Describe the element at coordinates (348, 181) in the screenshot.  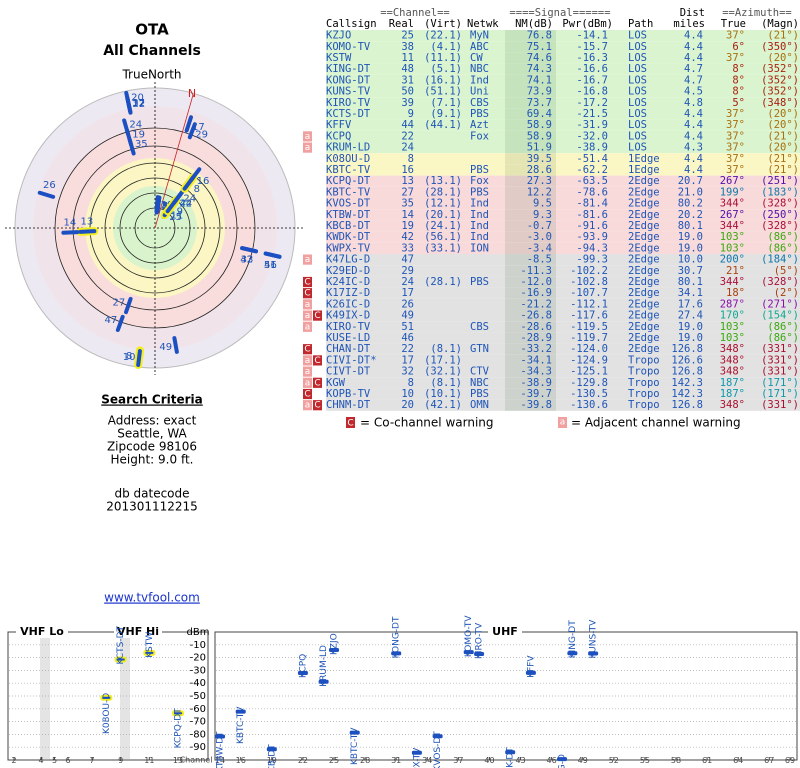
I see `cell-callsign: KCPQ-DT` at that location.